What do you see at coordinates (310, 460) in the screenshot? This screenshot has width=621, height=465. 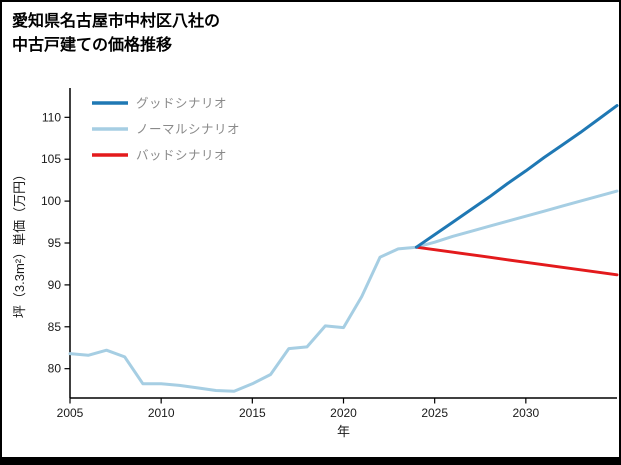 I see `bottom-divider` at bounding box center [310, 460].